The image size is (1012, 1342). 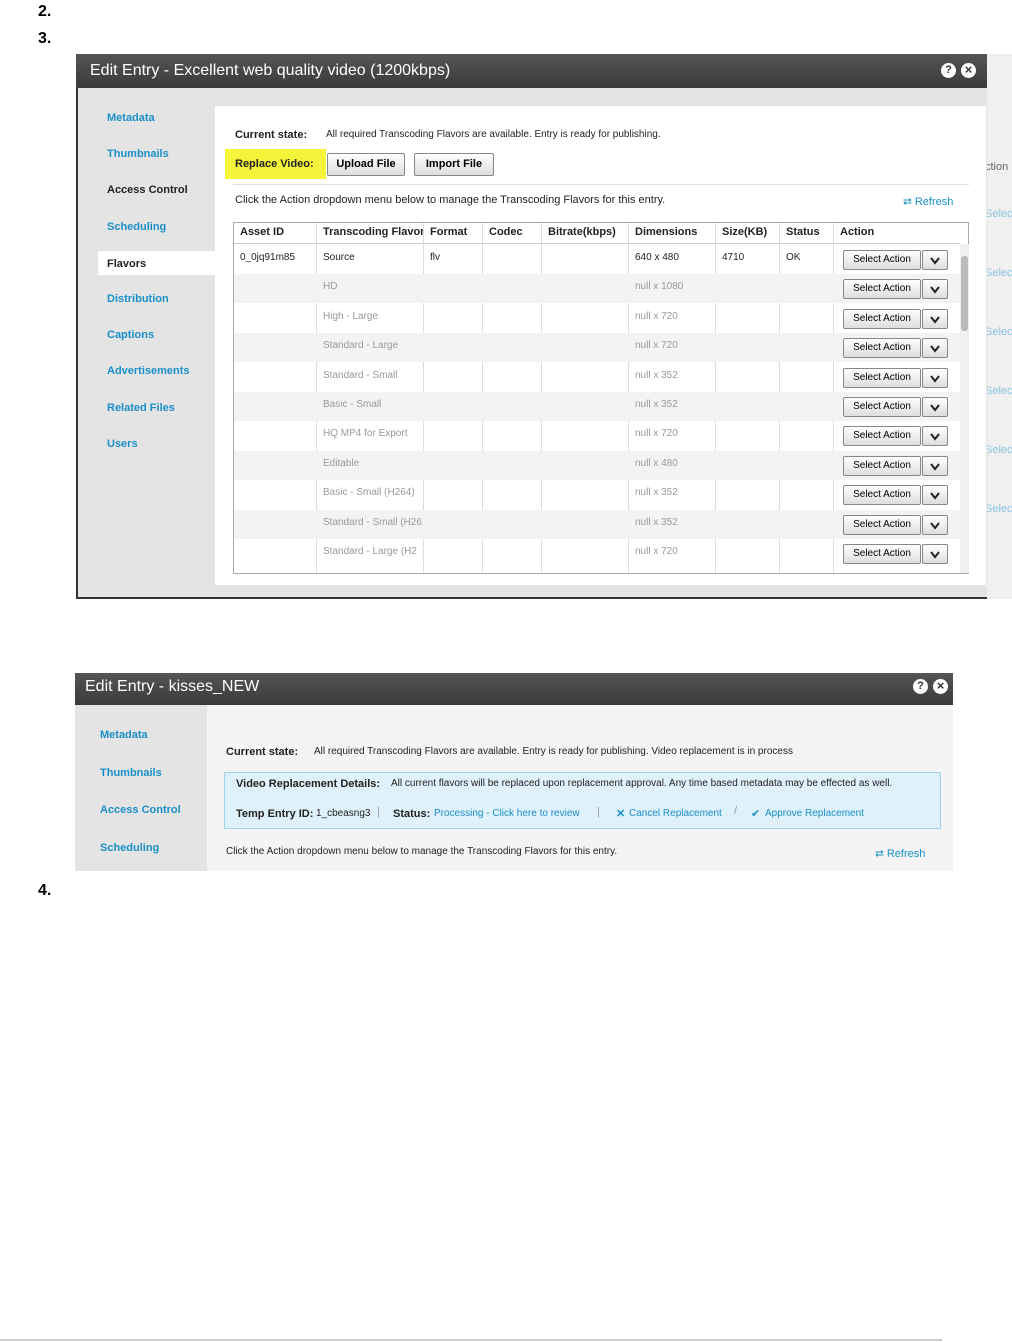 I want to click on sidebar, so click(x=141, y=788).